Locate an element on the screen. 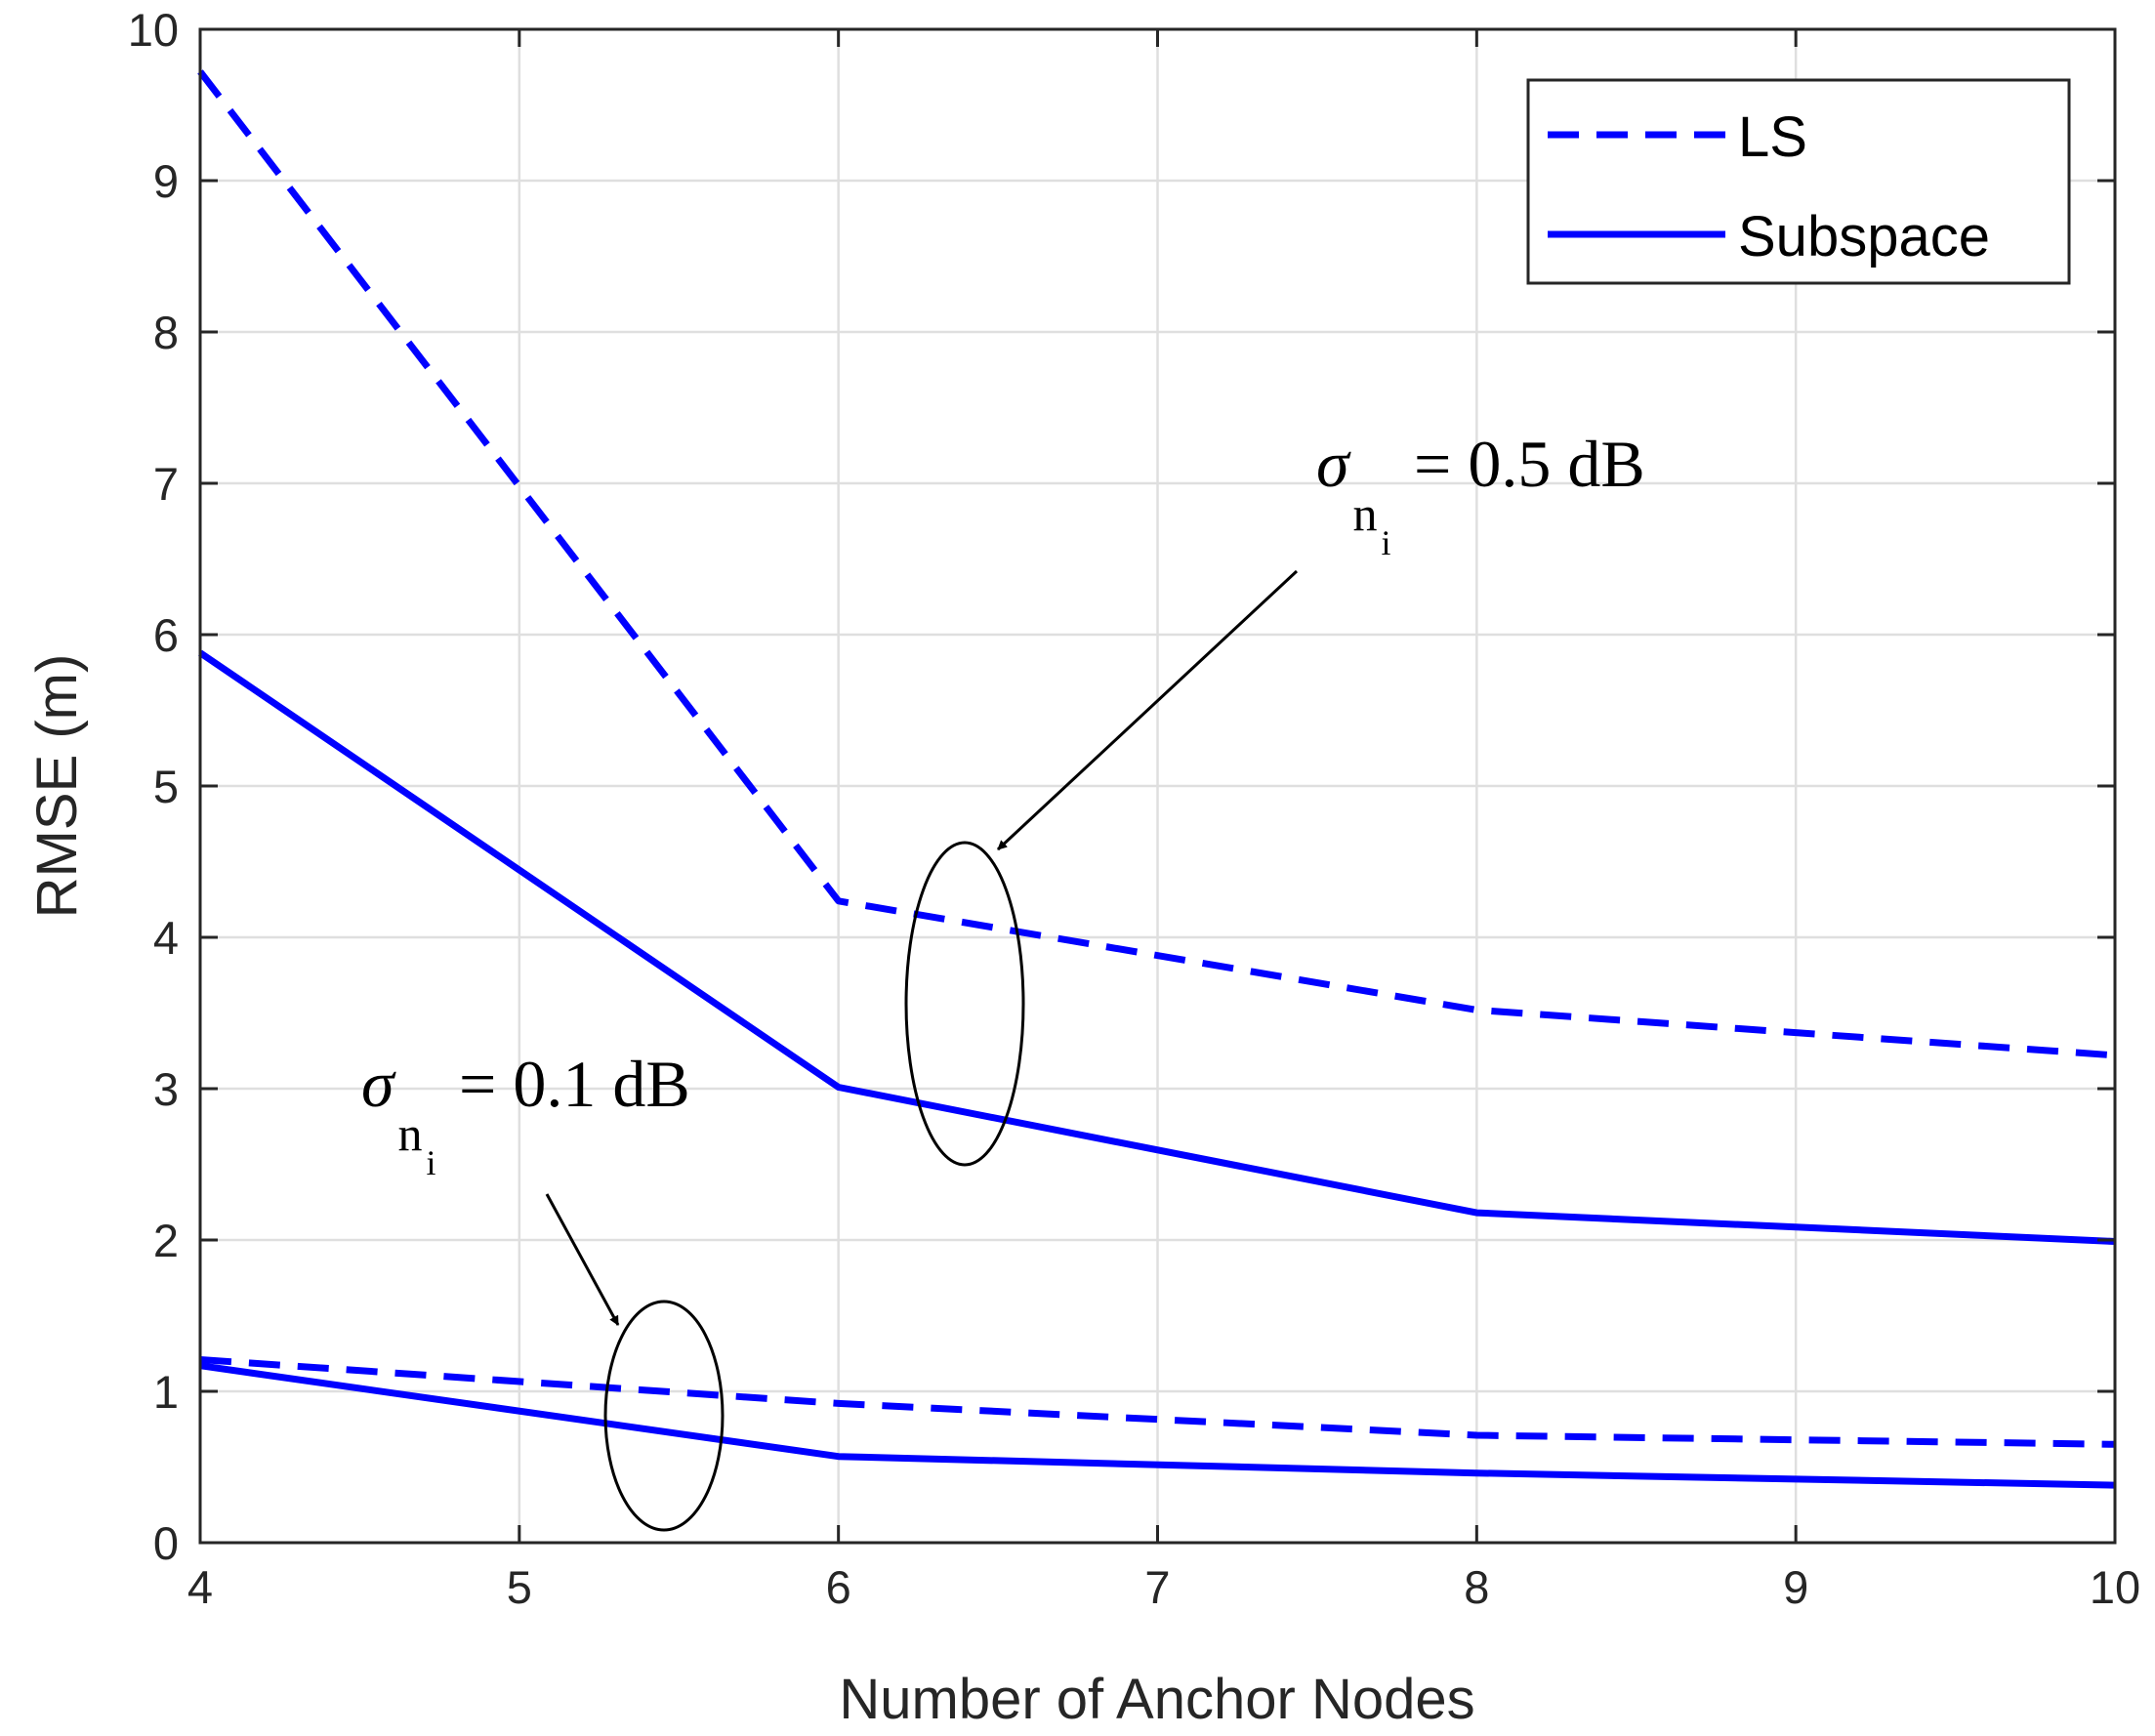 The height and width of the screenshot is (1736, 2155). series-line-subspace-01db is located at coordinates (1157, 1425).